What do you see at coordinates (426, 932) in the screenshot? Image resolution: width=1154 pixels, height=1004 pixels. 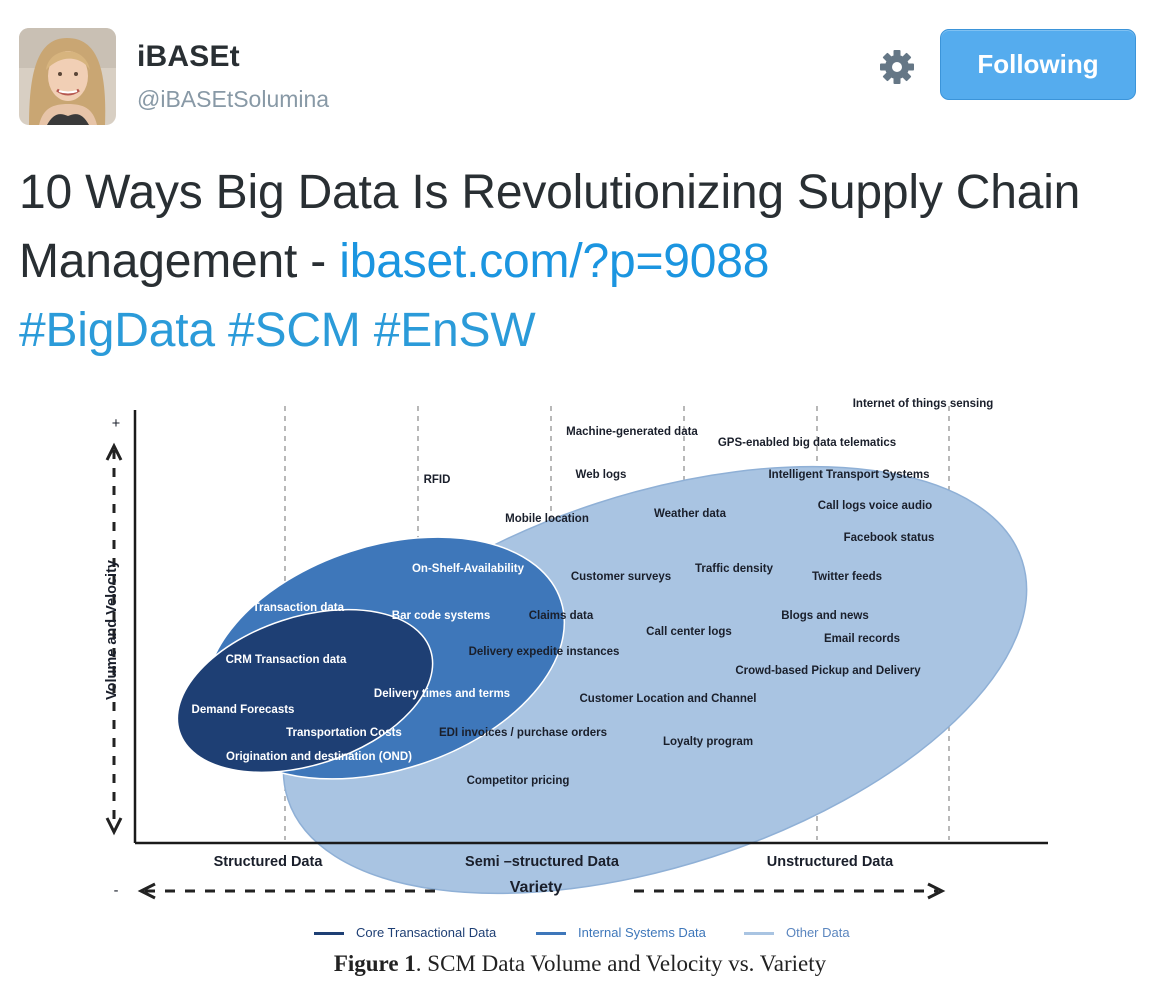 I see `legend-core-label: Core Transactional Data` at bounding box center [426, 932].